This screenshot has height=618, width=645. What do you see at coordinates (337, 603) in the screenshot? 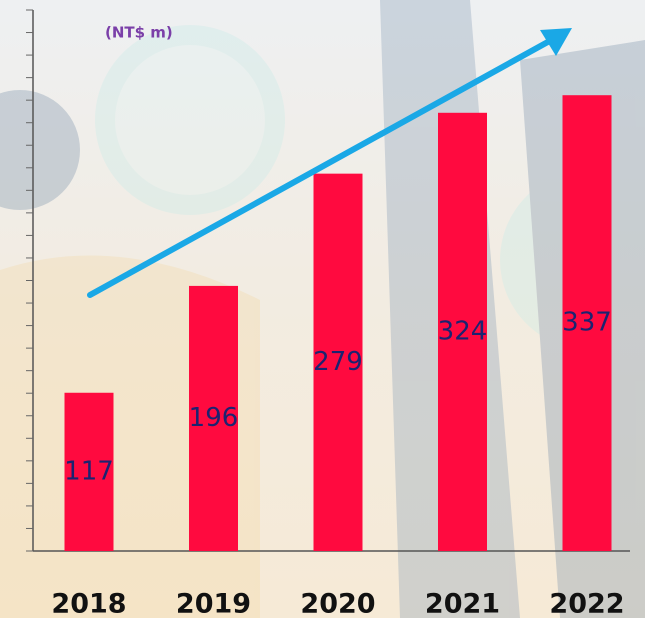
I see `x-tick-label: 2020` at bounding box center [337, 603].